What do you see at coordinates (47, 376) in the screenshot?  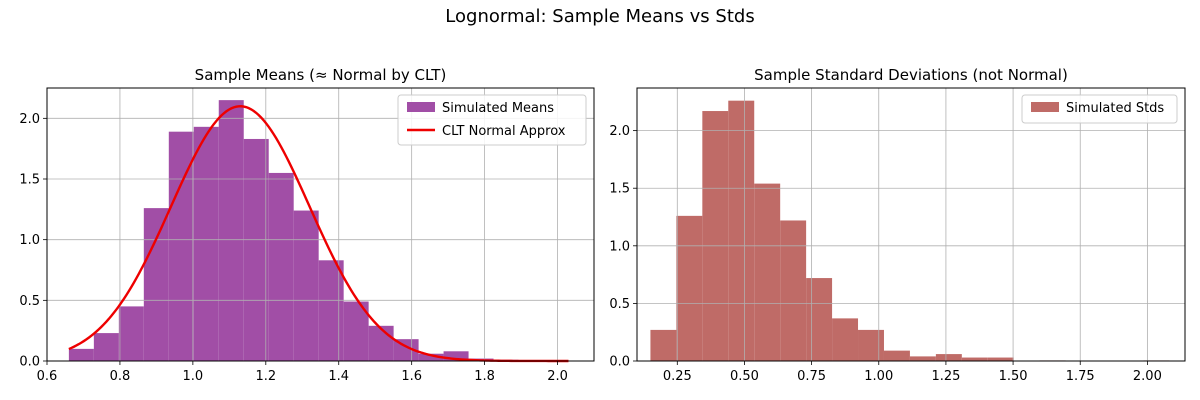 I see `panel1-x-tick-label: 0.6` at bounding box center [47, 376].